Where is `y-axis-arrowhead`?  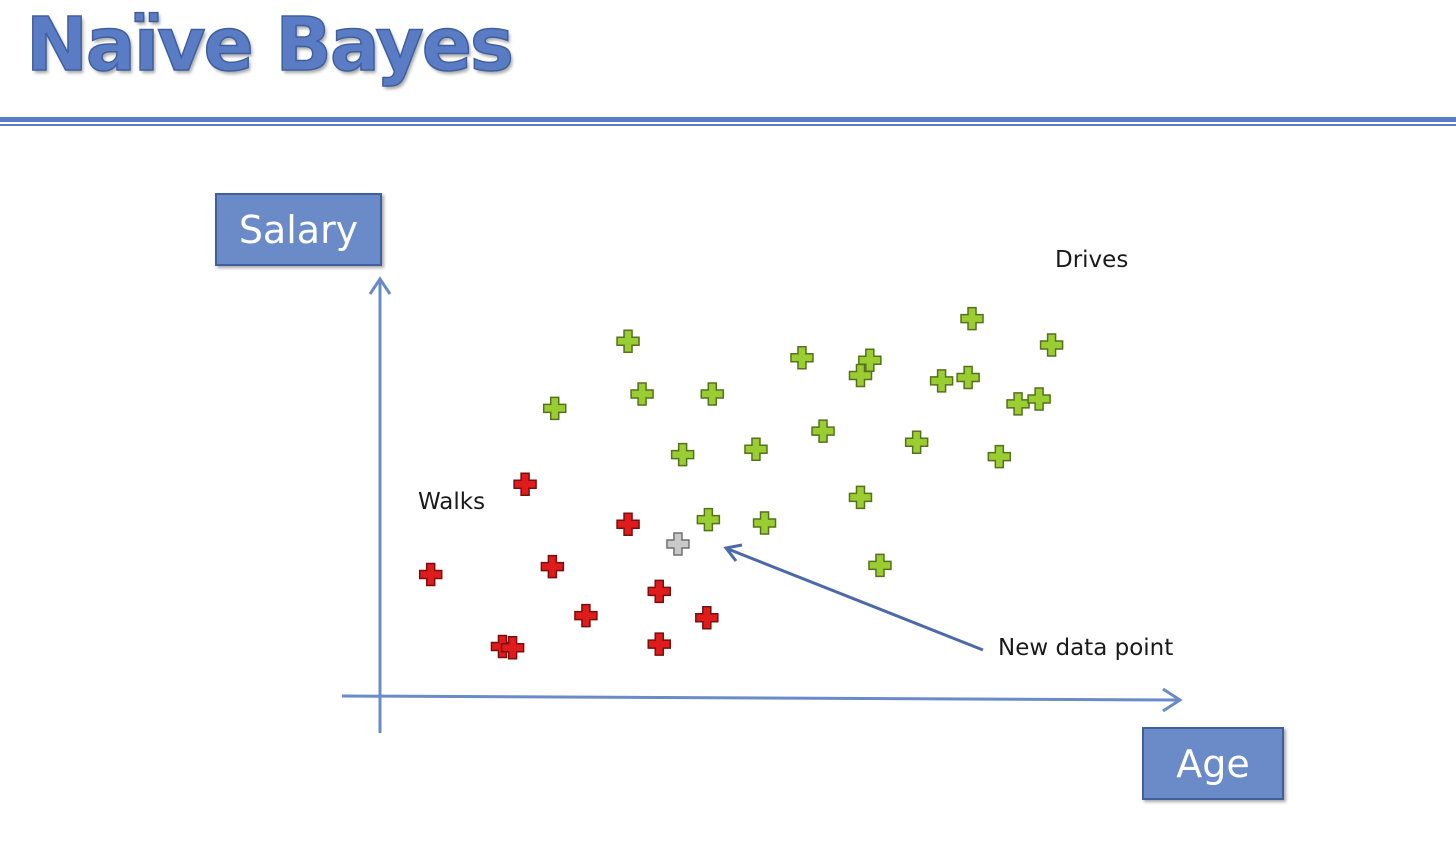 y-axis-arrowhead is located at coordinates (380, 285).